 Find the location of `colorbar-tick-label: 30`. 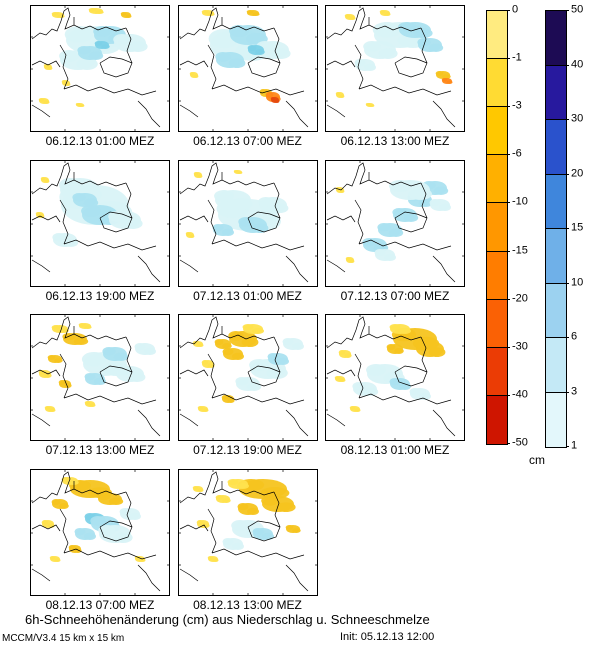

colorbar-tick-label: 30 is located at coordinates (577, 118).